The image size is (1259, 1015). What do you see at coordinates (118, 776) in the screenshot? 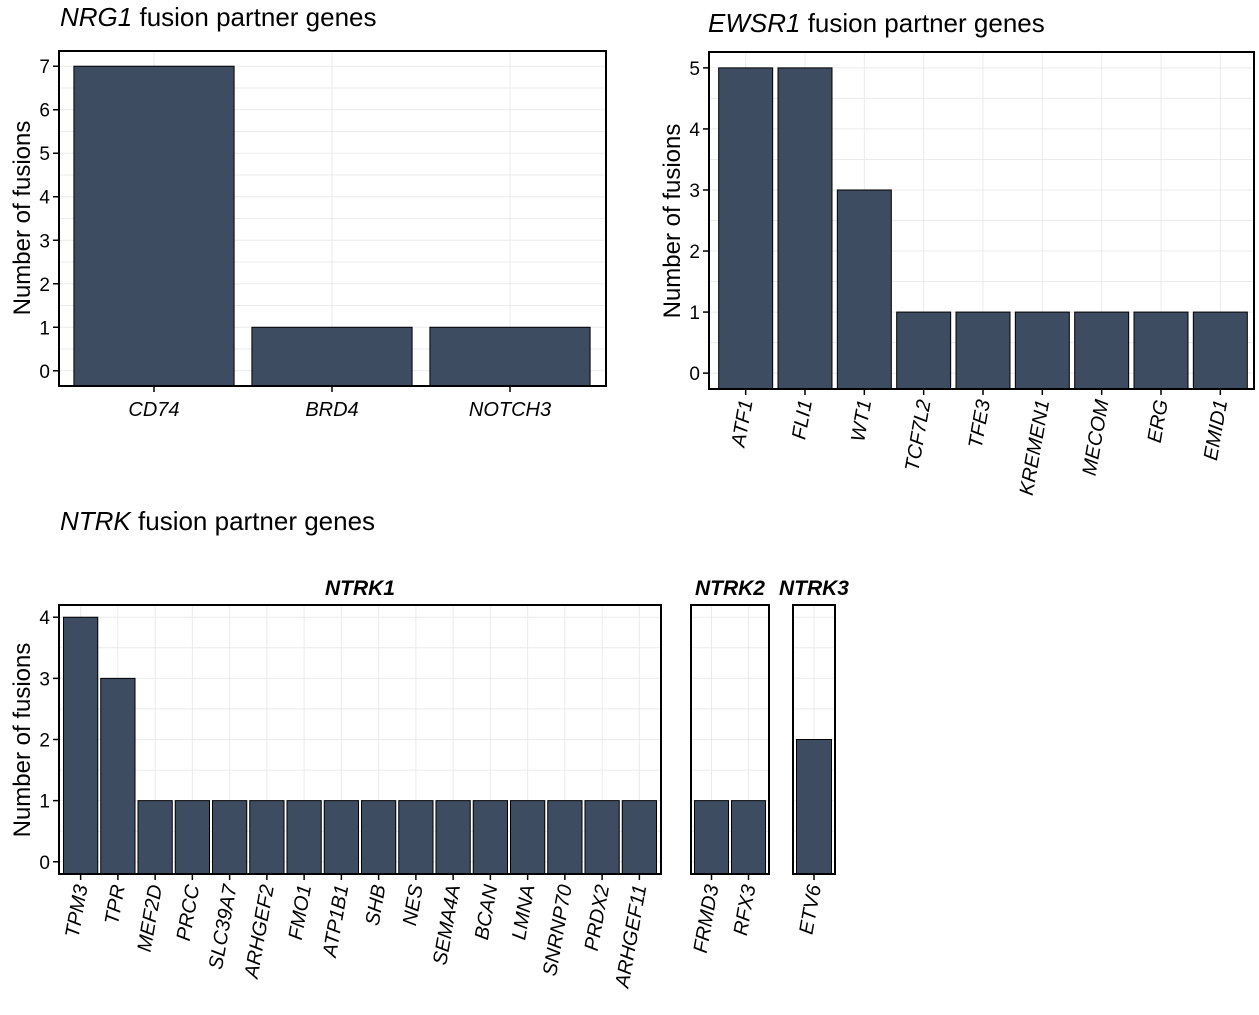
I see `ntrk-ntrk1-bar-tpr` at bounding box center [118, 776].